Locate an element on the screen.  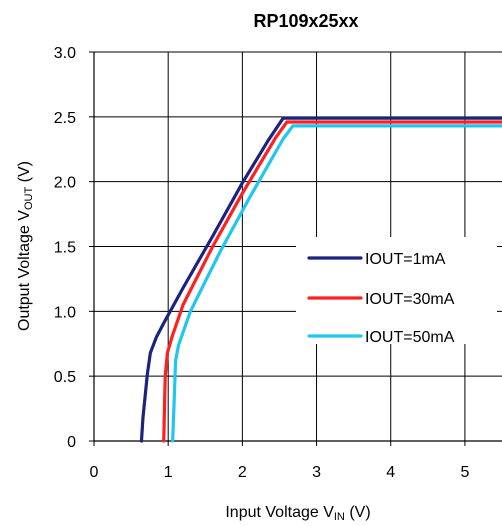
y-tick-label: 0 is located at coordinates (71, 442).